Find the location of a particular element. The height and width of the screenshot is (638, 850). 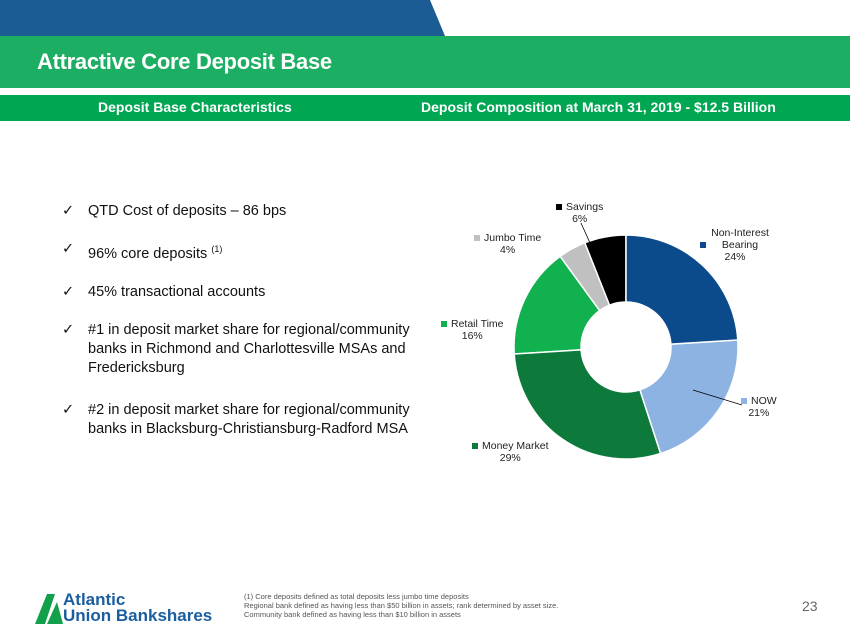

slice-money-market is located at coordinates (587, 404).